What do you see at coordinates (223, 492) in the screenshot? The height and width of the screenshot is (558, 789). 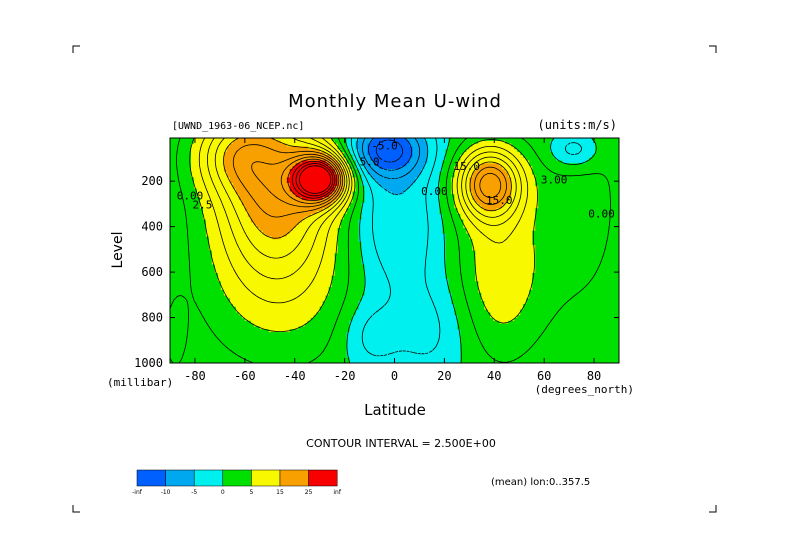 I see `colorbar-tick-label: 0` at bounding box center [223, 492].